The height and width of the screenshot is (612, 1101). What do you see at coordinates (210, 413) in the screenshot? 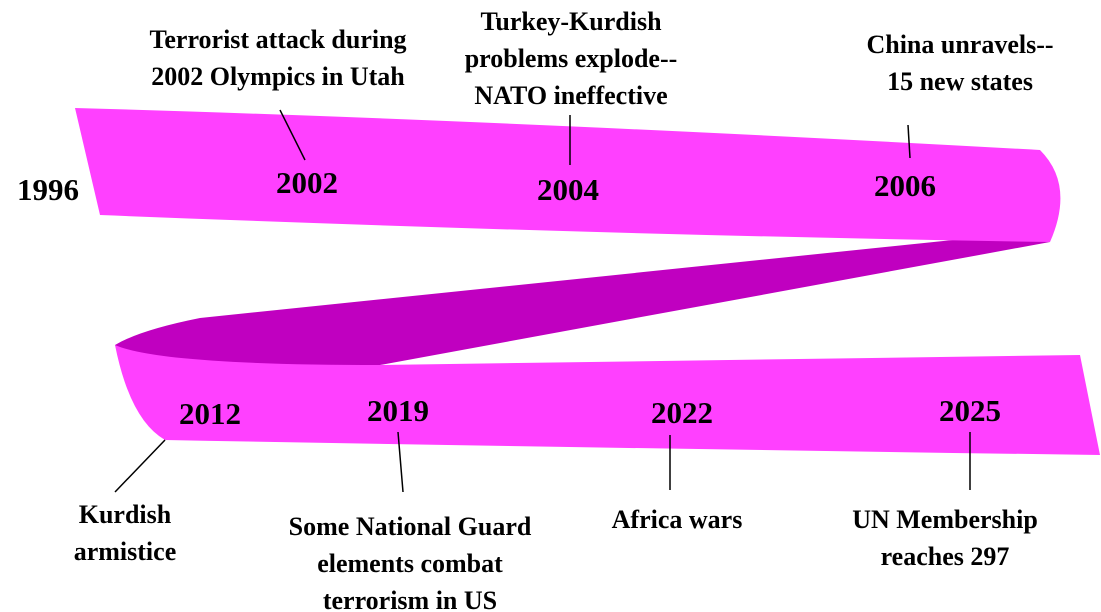
I see `year-label: 2012` at bounding box center [210, 413].